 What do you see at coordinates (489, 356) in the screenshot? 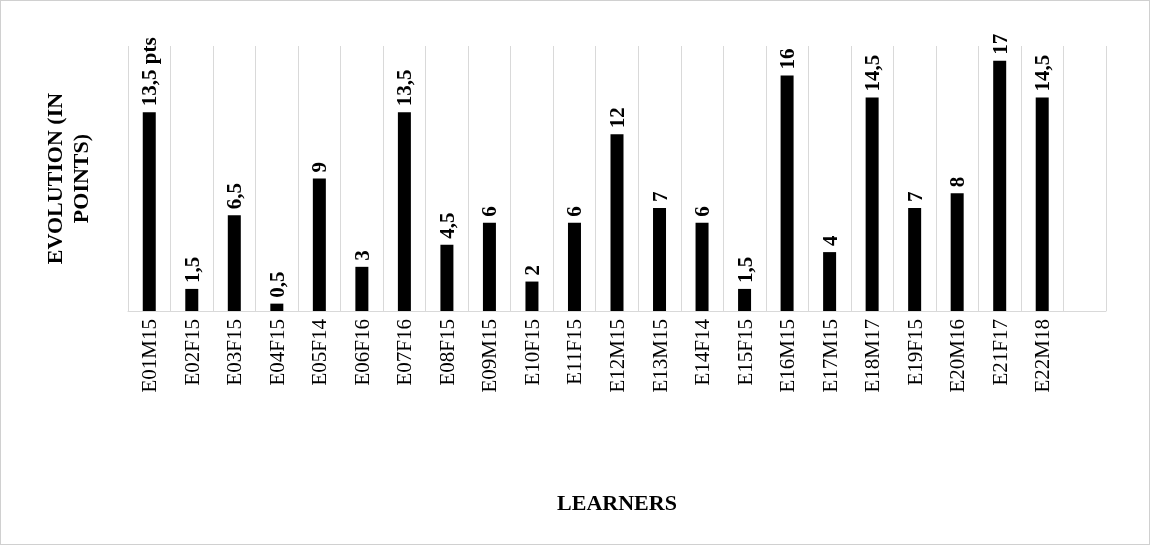
I see `x-tick-label: E09M15` at bounding box center [489, 356].